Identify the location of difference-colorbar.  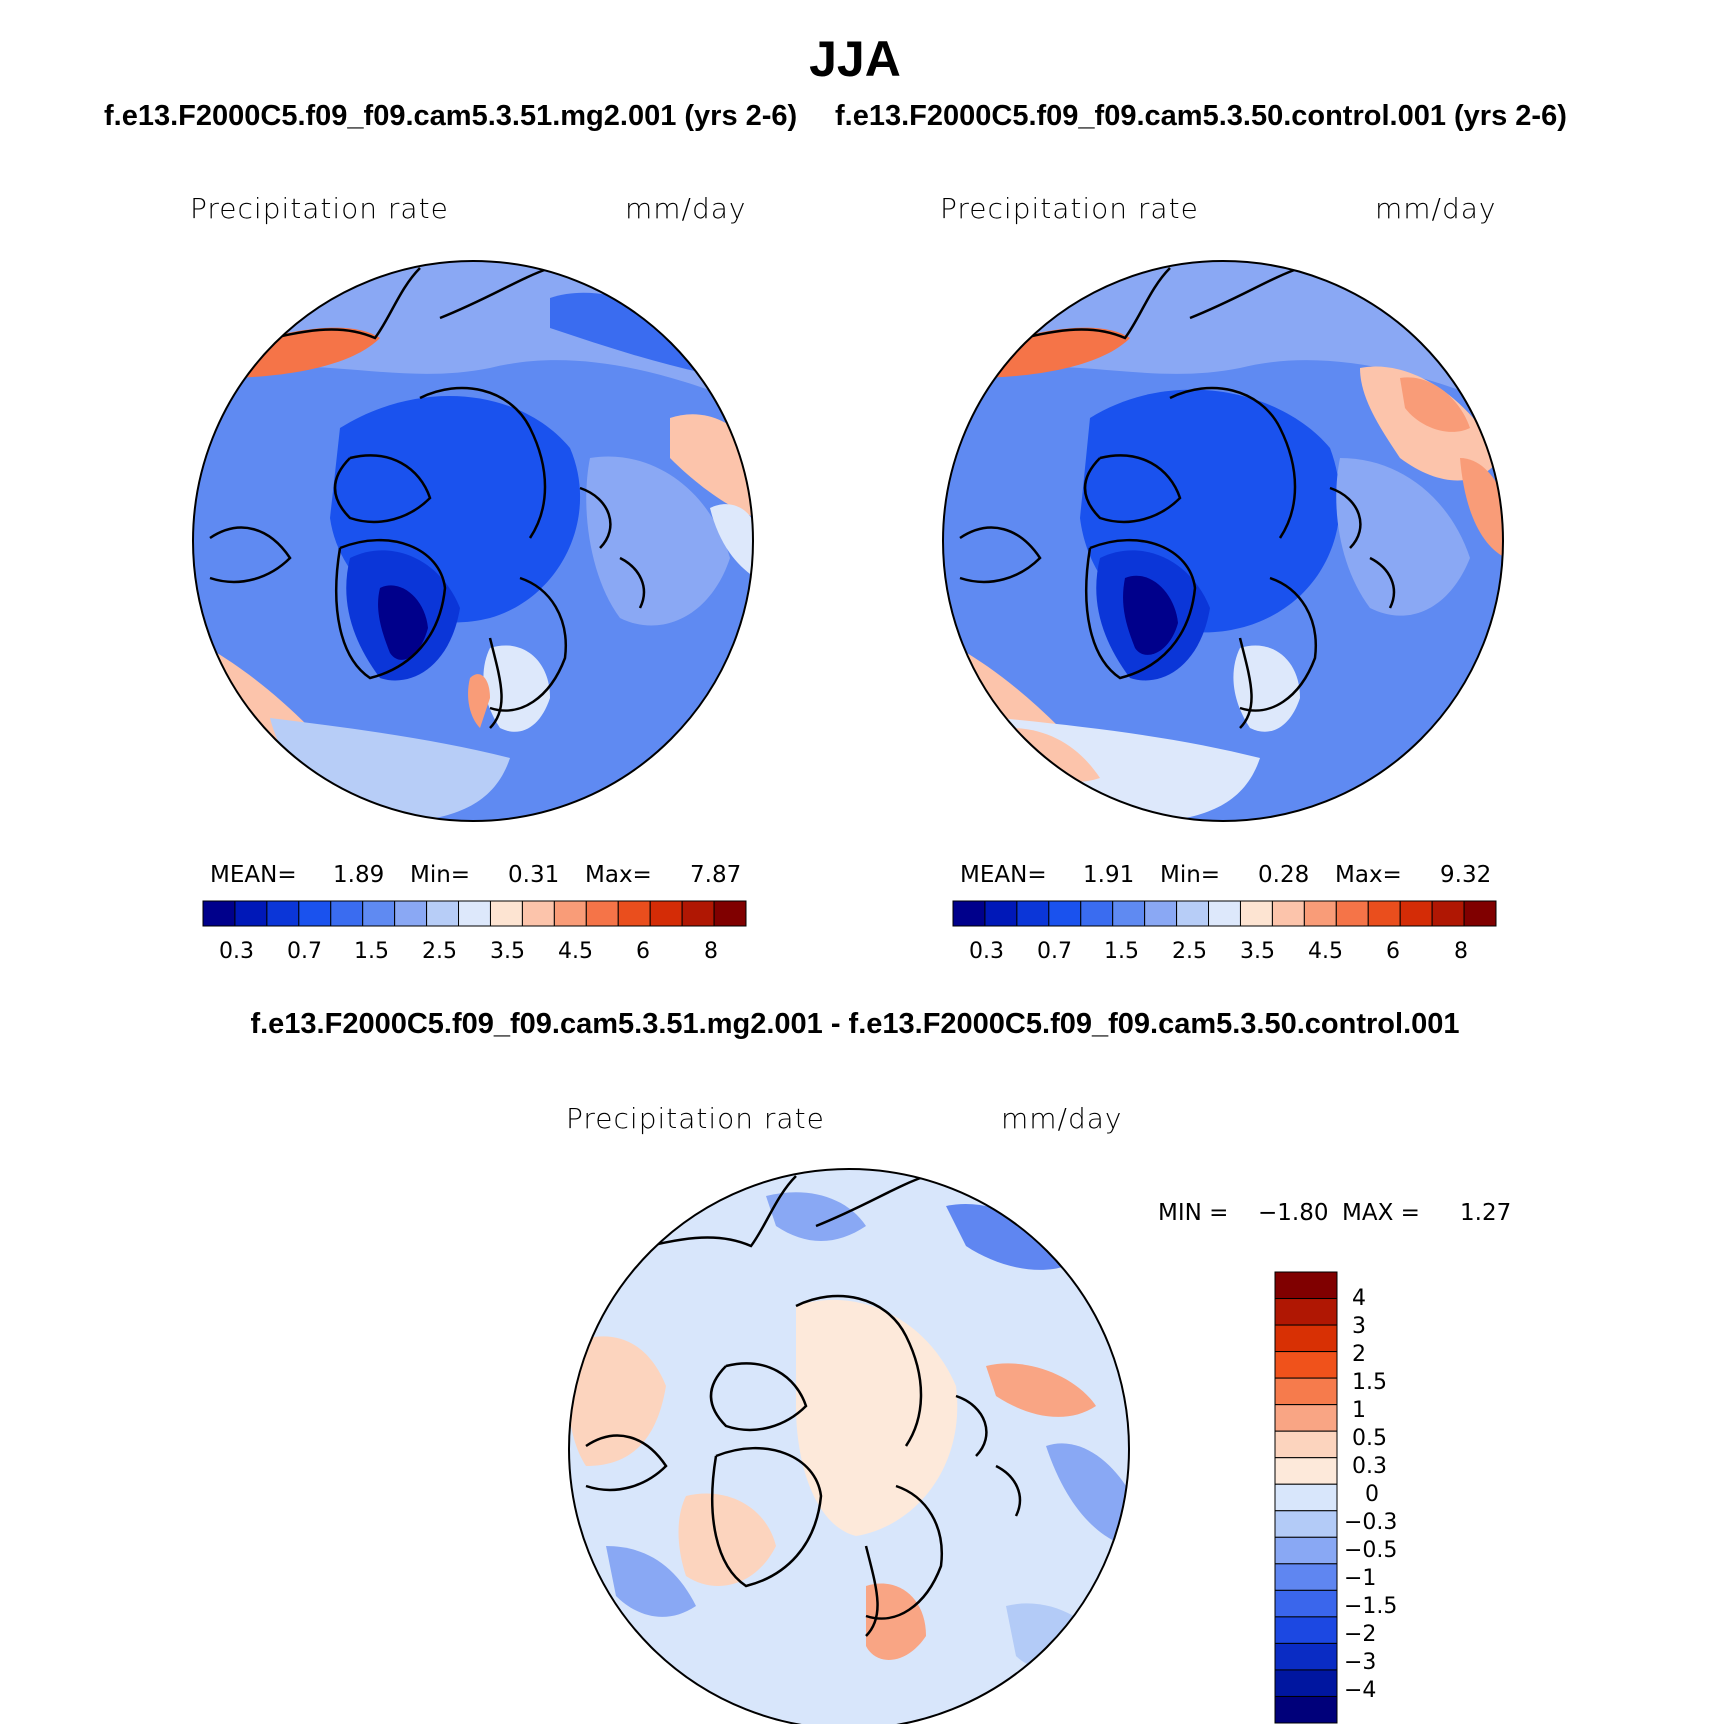
(1306, 1497).